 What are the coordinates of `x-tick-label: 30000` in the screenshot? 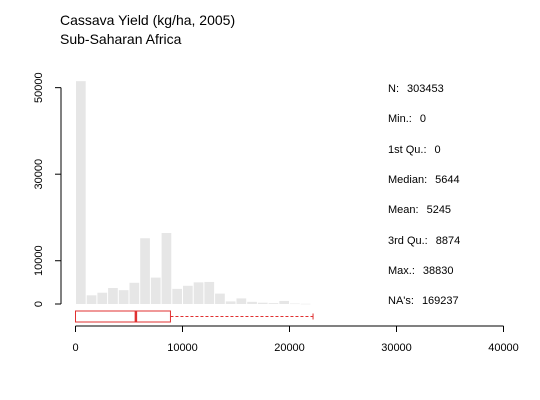 It's located at (396, 348).